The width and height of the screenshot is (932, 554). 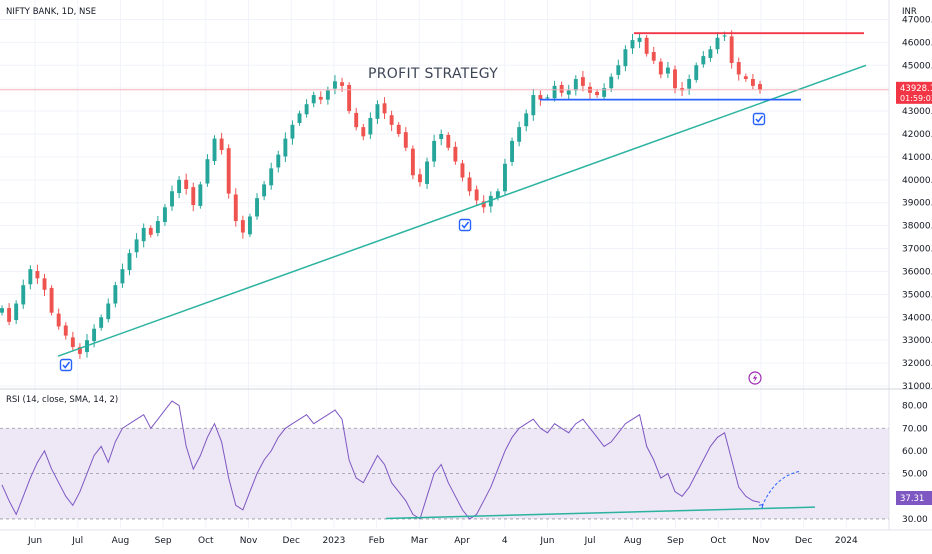 What do you see at coordinates (917, 318) in the screenshot?
I see `price-tick-label: 34000.00` at bounding box center [917, 318].